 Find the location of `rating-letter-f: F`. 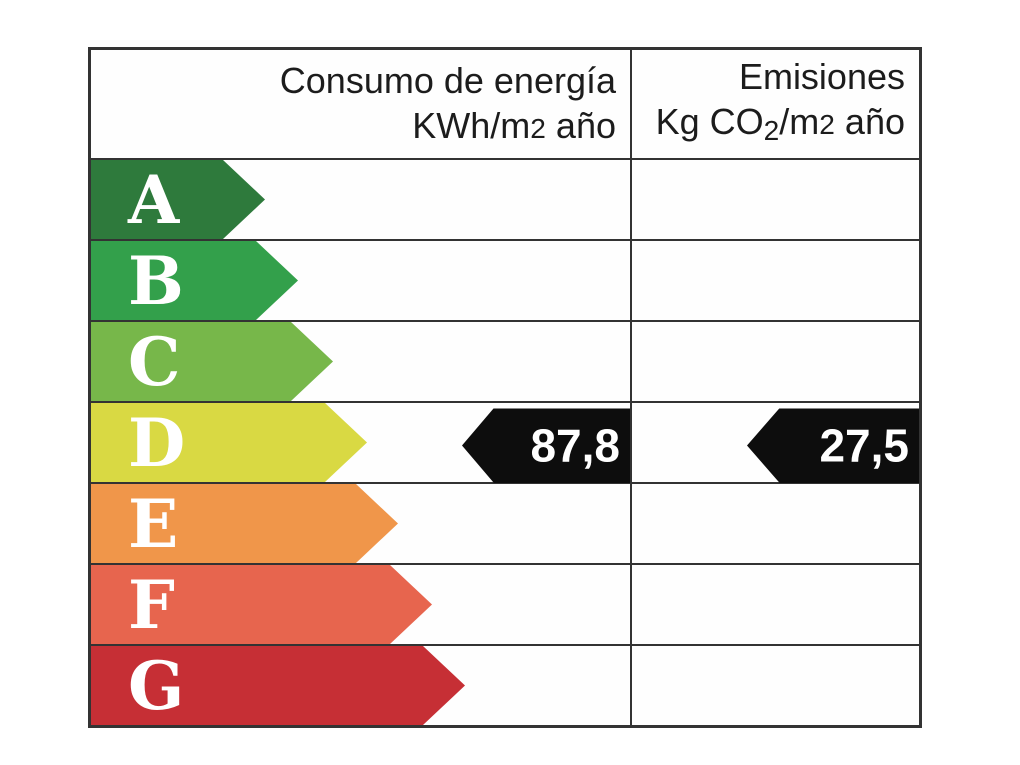

rating-letter-f: F is located at coordinates (151, 604).